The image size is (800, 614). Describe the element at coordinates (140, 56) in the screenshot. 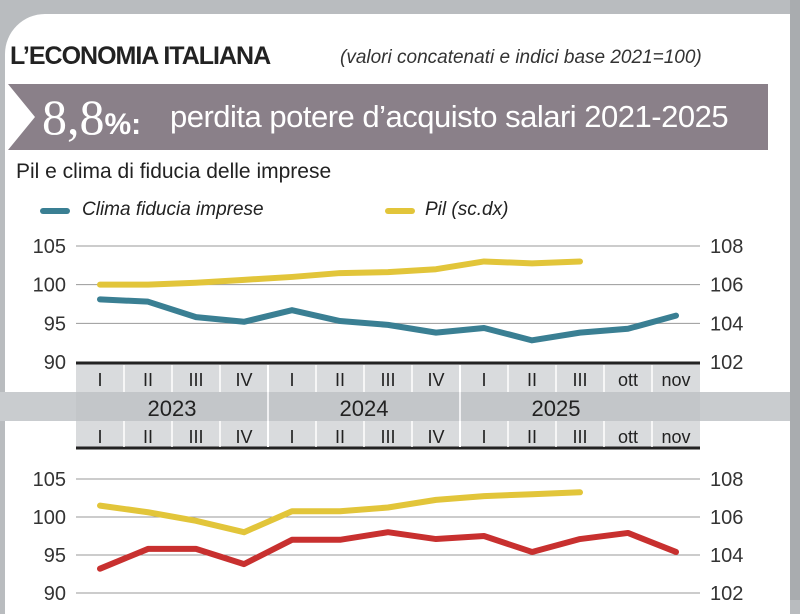

I see `page-title: L’ECONOMIA ITALIANA` at that location.